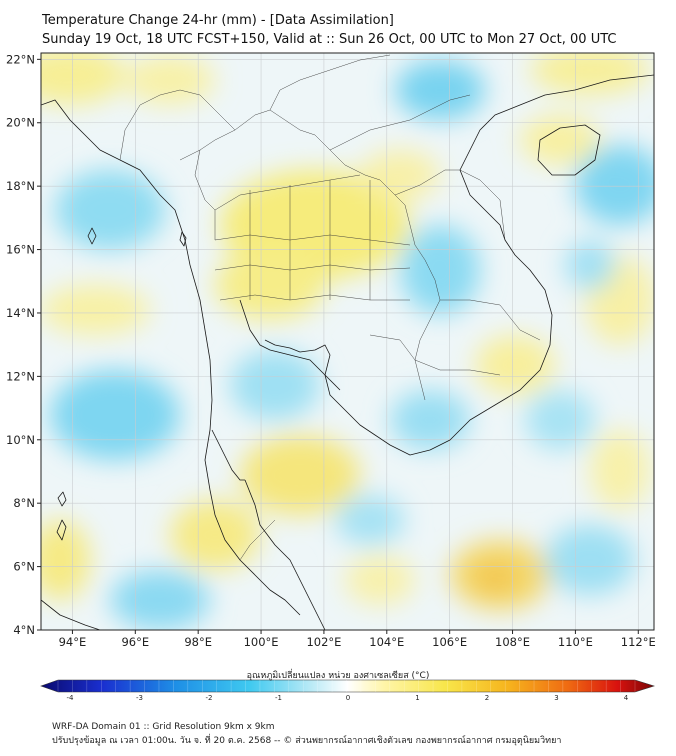  I want to click on lat-tick-label: 16°N, so click(20, 250).